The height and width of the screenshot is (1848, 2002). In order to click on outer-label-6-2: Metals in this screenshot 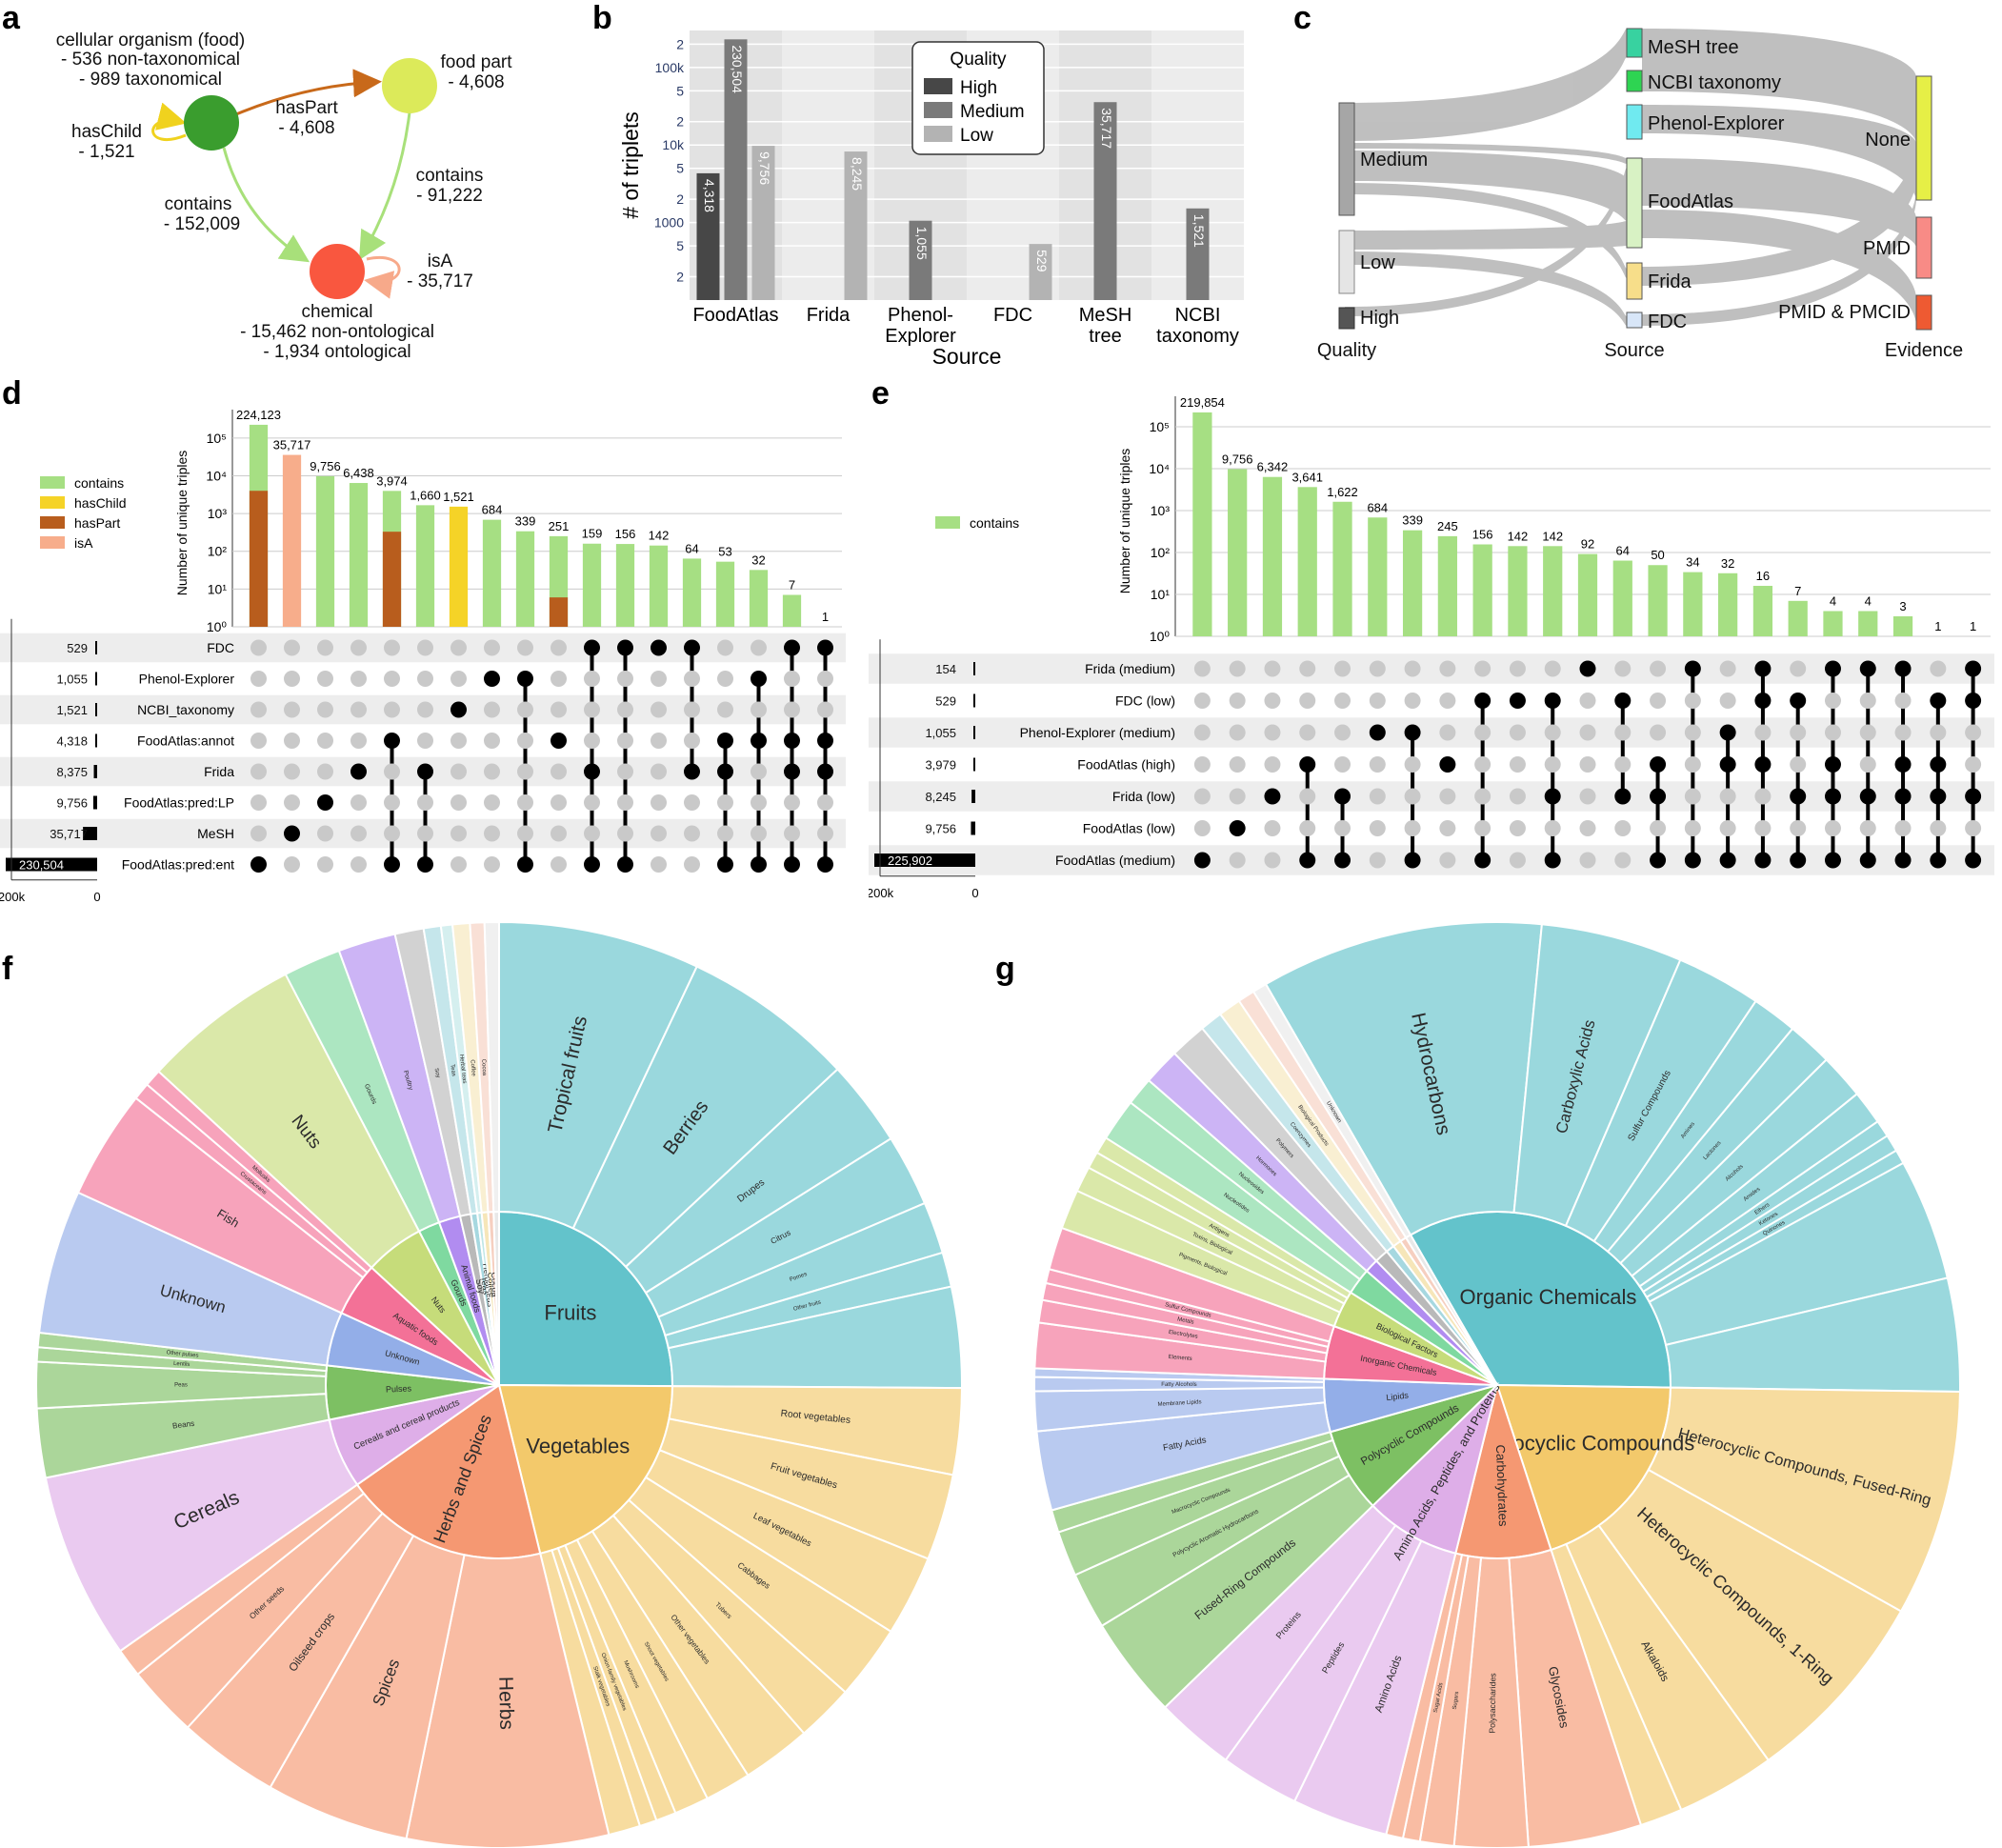, I will do `click(1186, 1320)`.